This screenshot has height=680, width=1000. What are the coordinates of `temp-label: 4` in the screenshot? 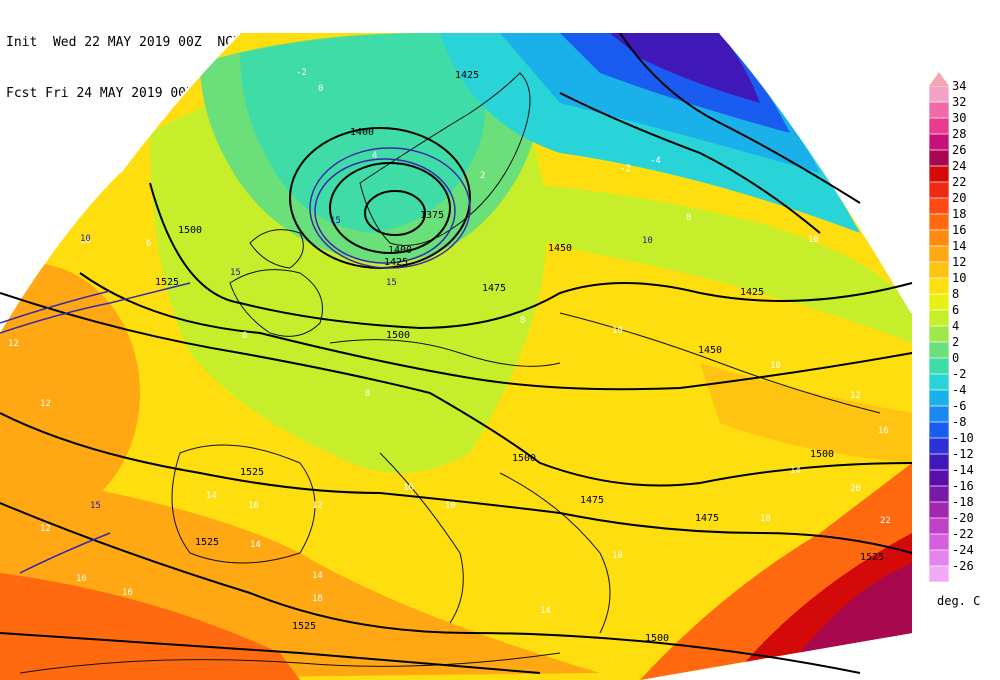 It's located at (374, 156).